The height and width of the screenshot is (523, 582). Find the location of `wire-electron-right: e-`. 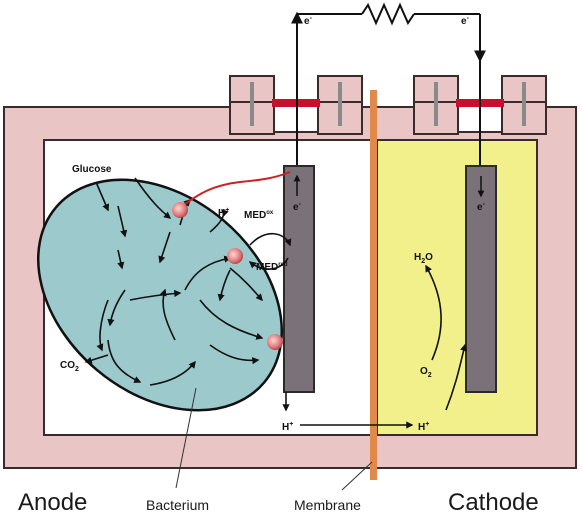

wire-electron-right: e- is located at coordinates (465, 21).